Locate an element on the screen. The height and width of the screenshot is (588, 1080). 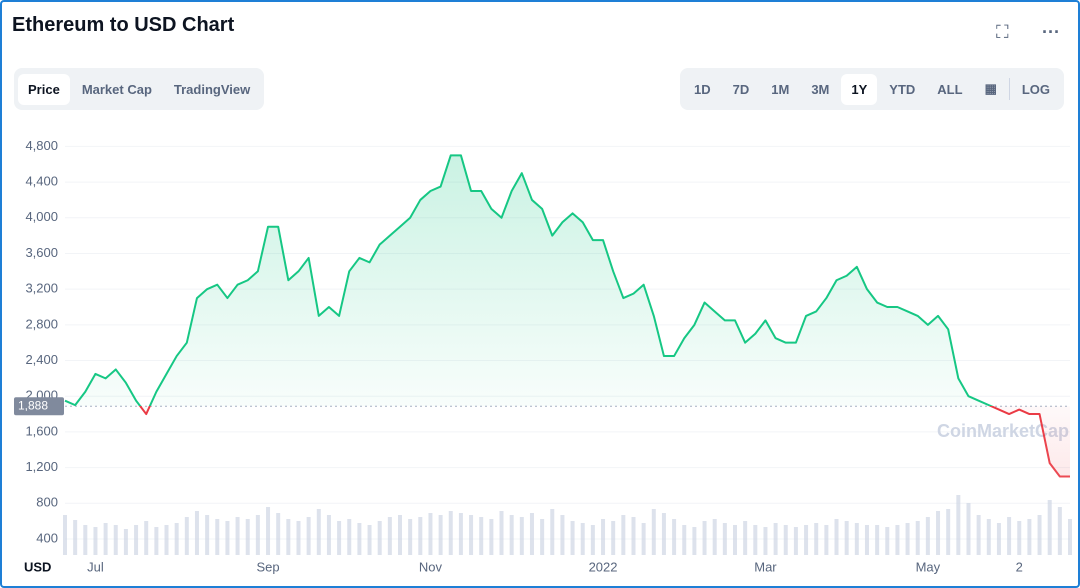
x-tick-label: Sep is located at coordinates (267, 566).